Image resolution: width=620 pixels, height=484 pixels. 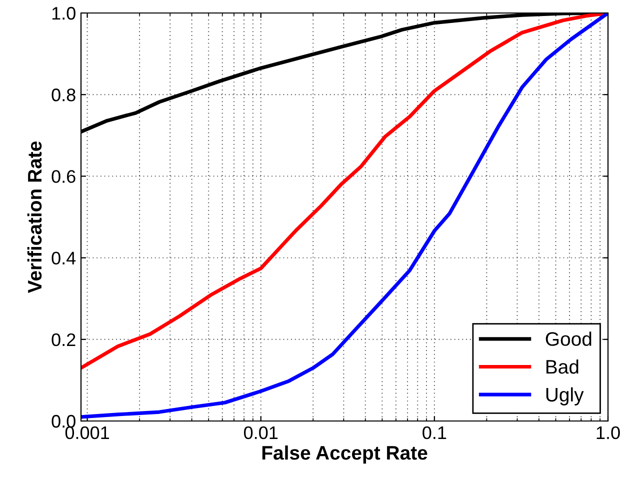 What do you see at coordinates (562, 366) in the screenshot?
I see `legend-label: Bad` at bounding box center [562, 366].